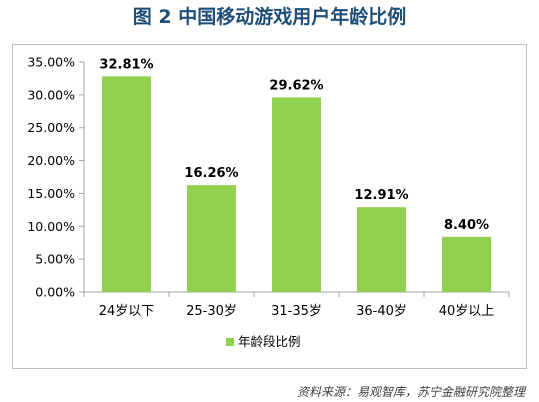 The width and height of the screenshot is (539, 402). I want to click on legend-label: 年龄段比例, so click(269, 341).